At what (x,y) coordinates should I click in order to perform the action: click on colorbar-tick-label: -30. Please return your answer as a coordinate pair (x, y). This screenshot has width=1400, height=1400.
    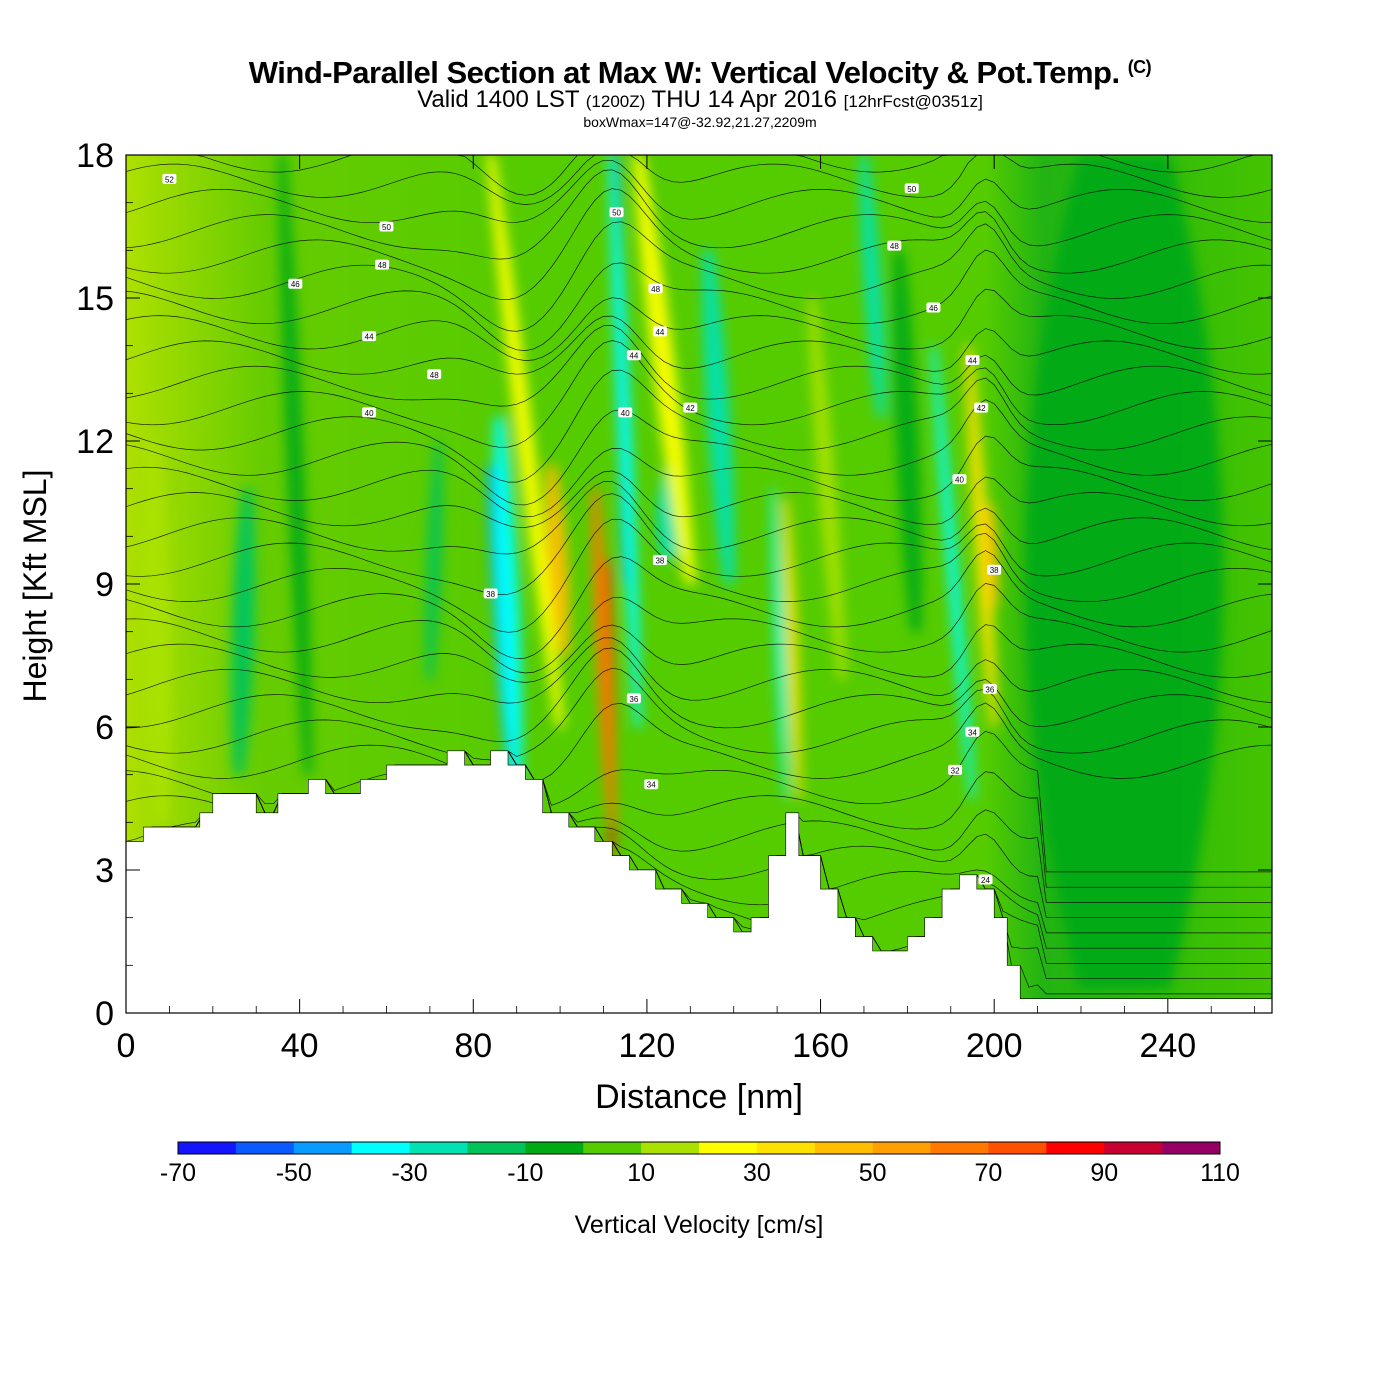
    Looking at the image, I should click on (409, 1173).